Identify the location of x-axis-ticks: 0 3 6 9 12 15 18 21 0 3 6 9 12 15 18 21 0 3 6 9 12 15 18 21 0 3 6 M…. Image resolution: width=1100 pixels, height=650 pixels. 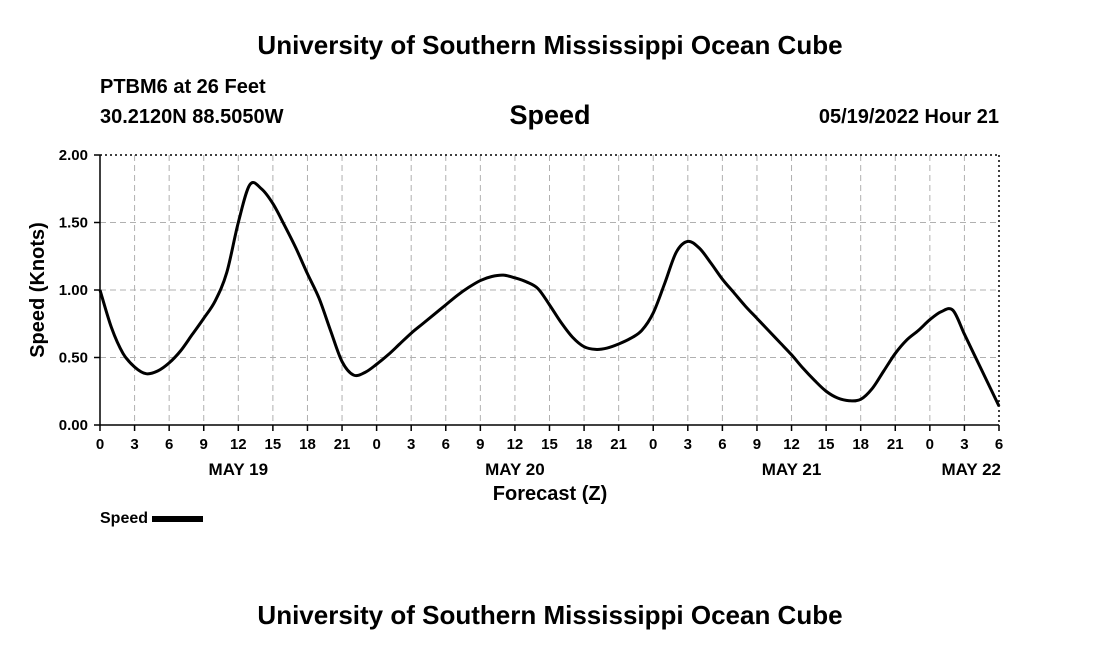
(549, 452).